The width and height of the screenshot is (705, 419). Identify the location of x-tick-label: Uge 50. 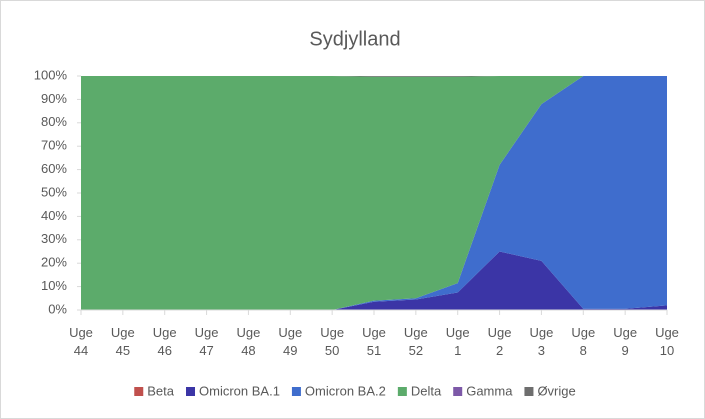
(332, 341).